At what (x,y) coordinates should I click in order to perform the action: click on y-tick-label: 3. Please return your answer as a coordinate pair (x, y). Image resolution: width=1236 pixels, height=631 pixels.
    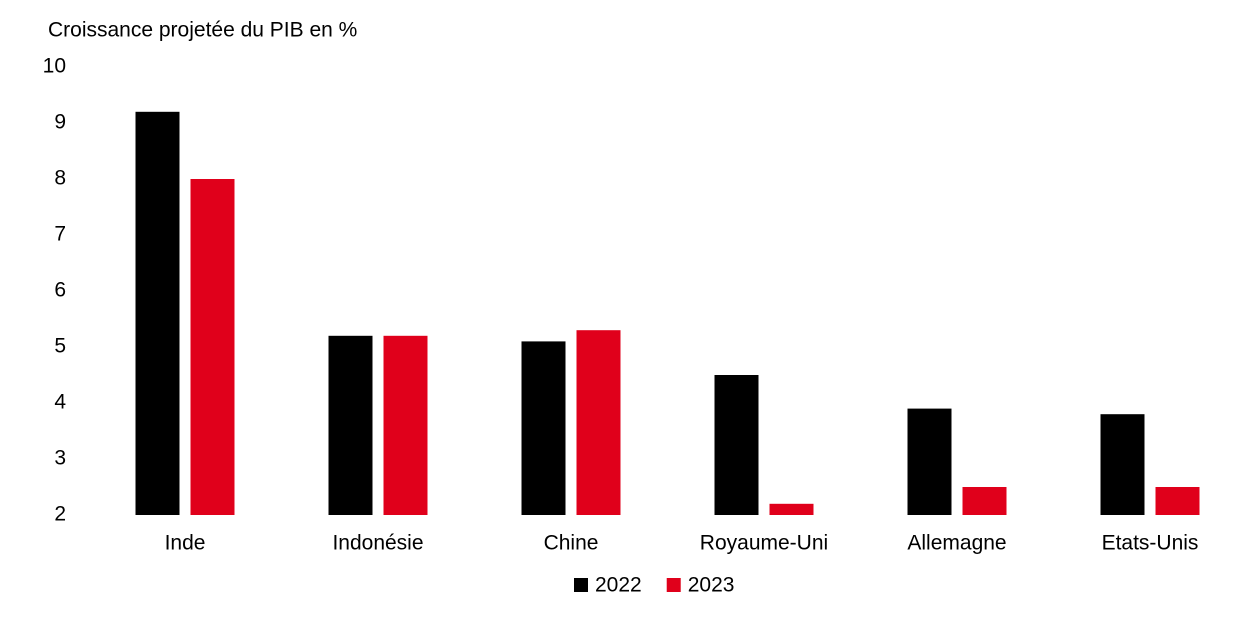
    Looking at the image, I should click on (60, 458).